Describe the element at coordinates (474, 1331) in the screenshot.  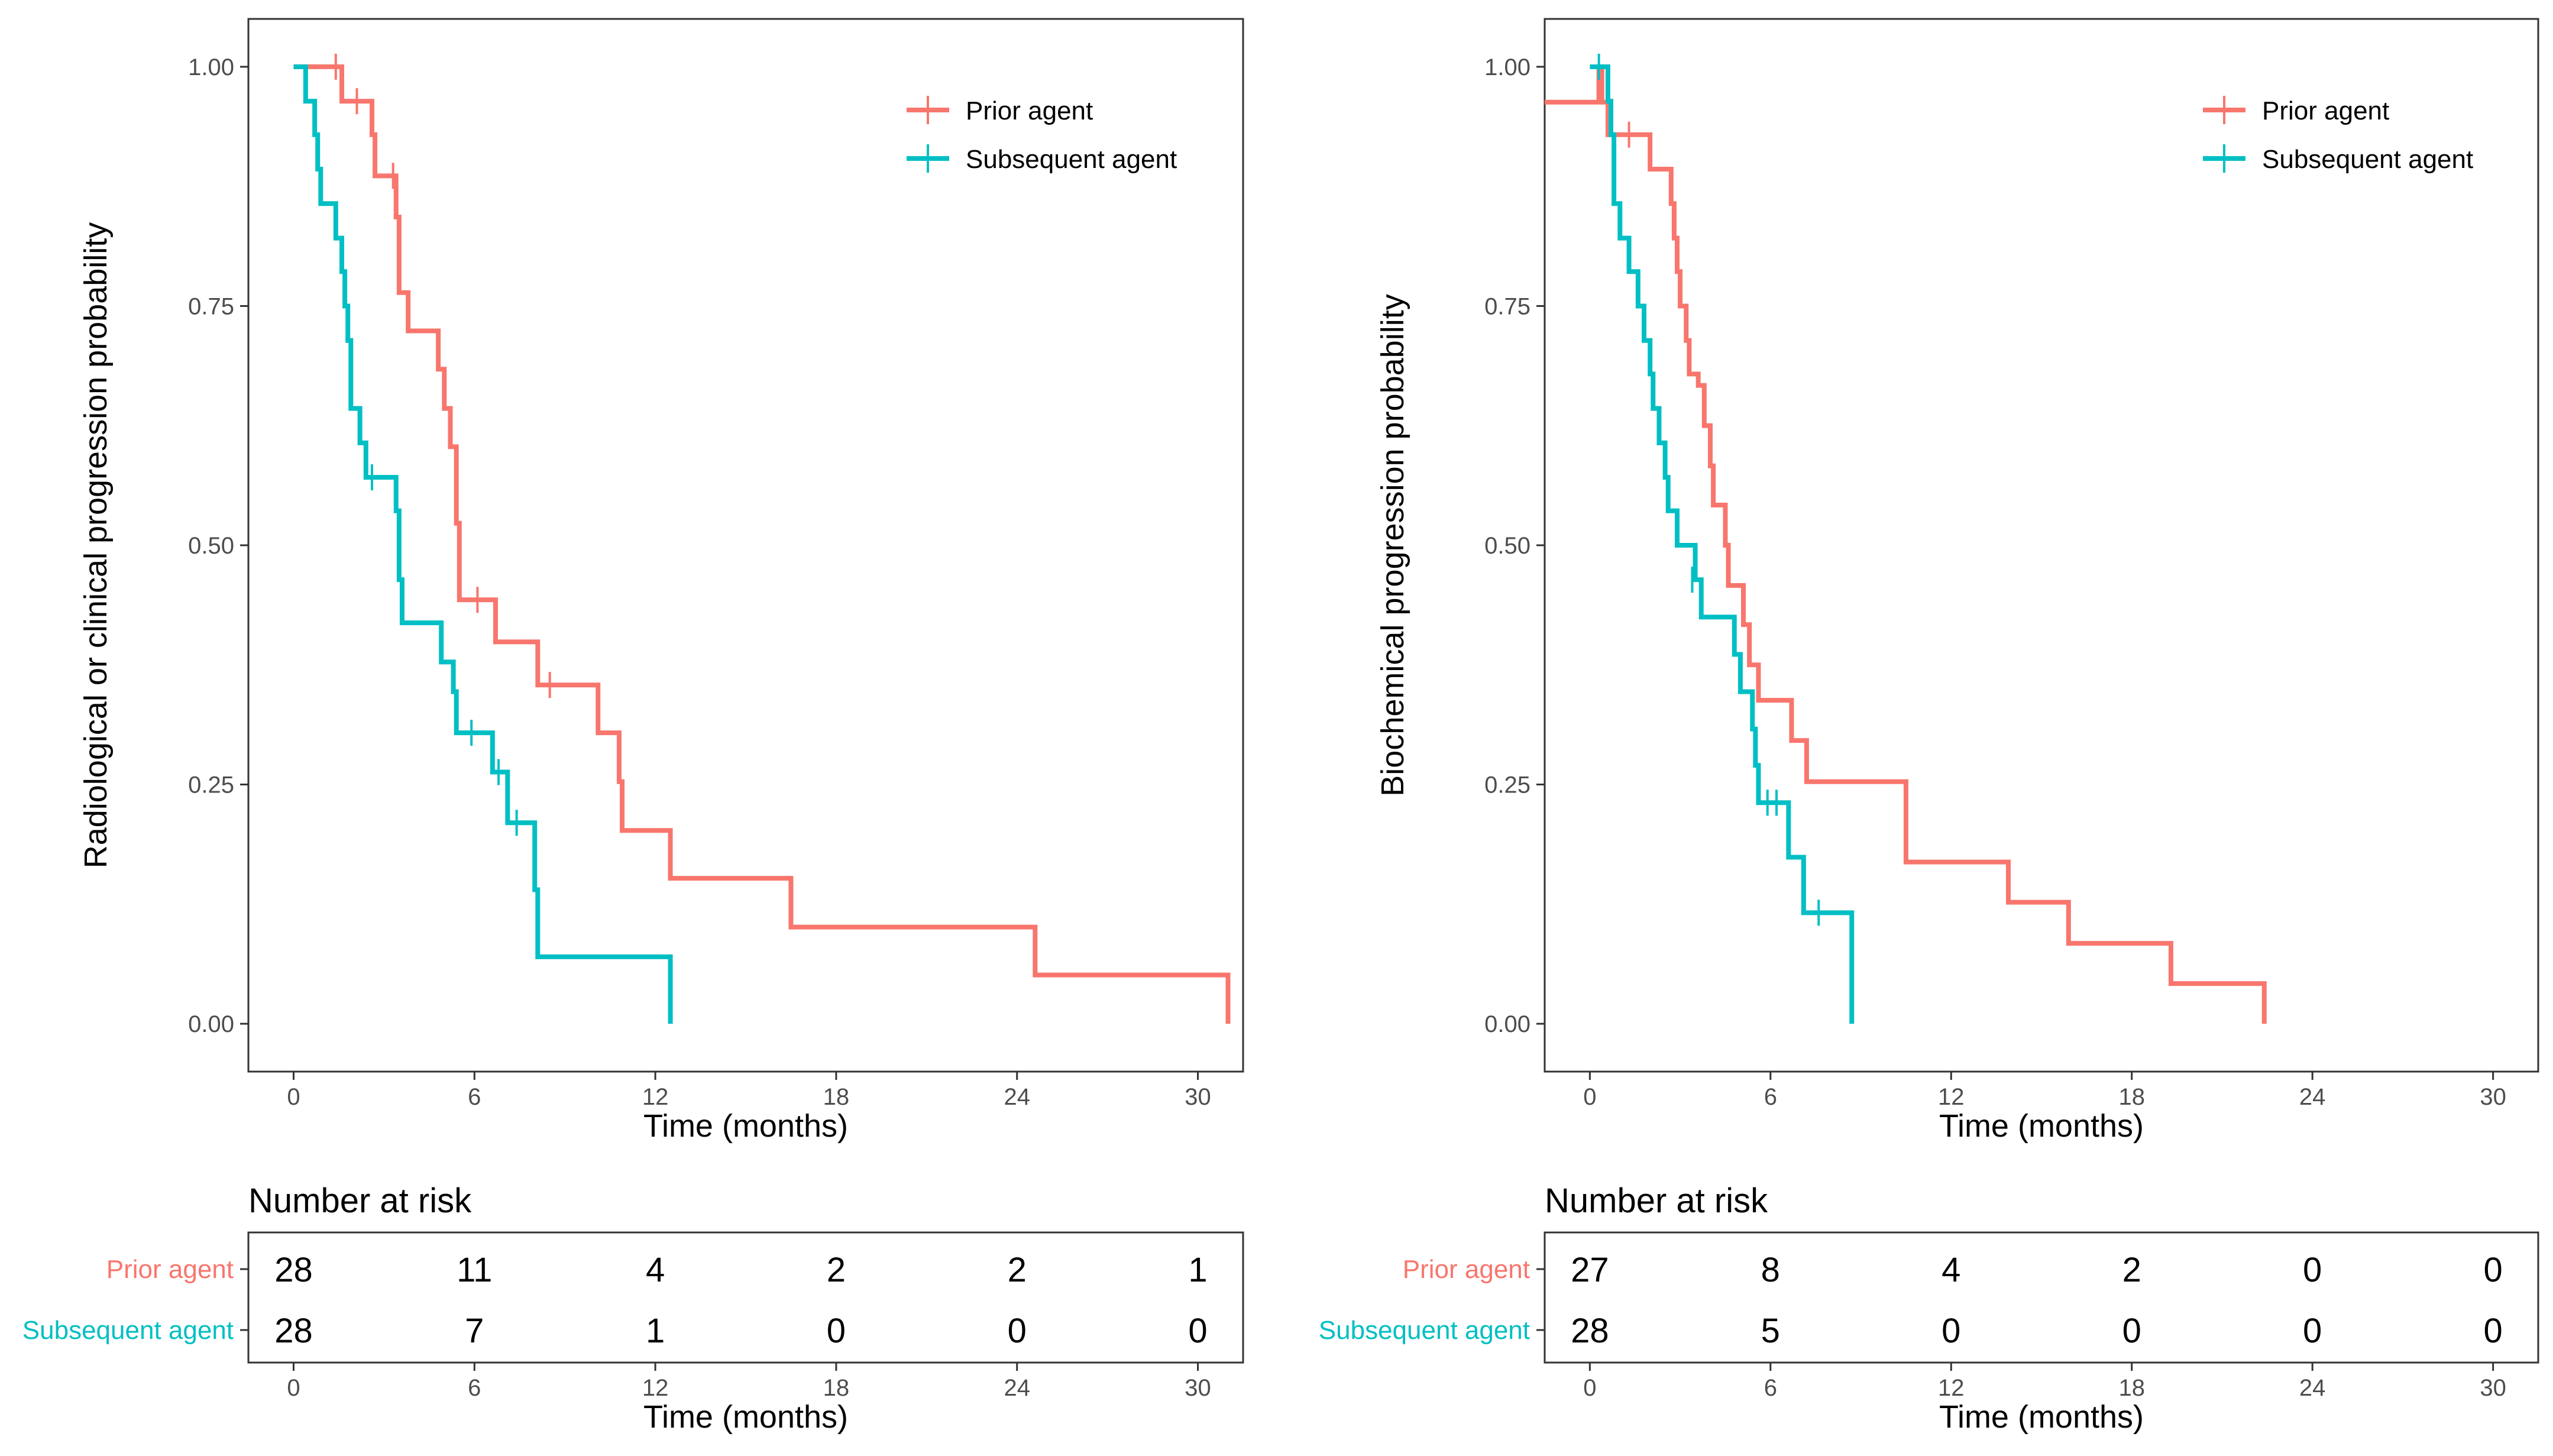
I see `risk-count: 7` at that location.